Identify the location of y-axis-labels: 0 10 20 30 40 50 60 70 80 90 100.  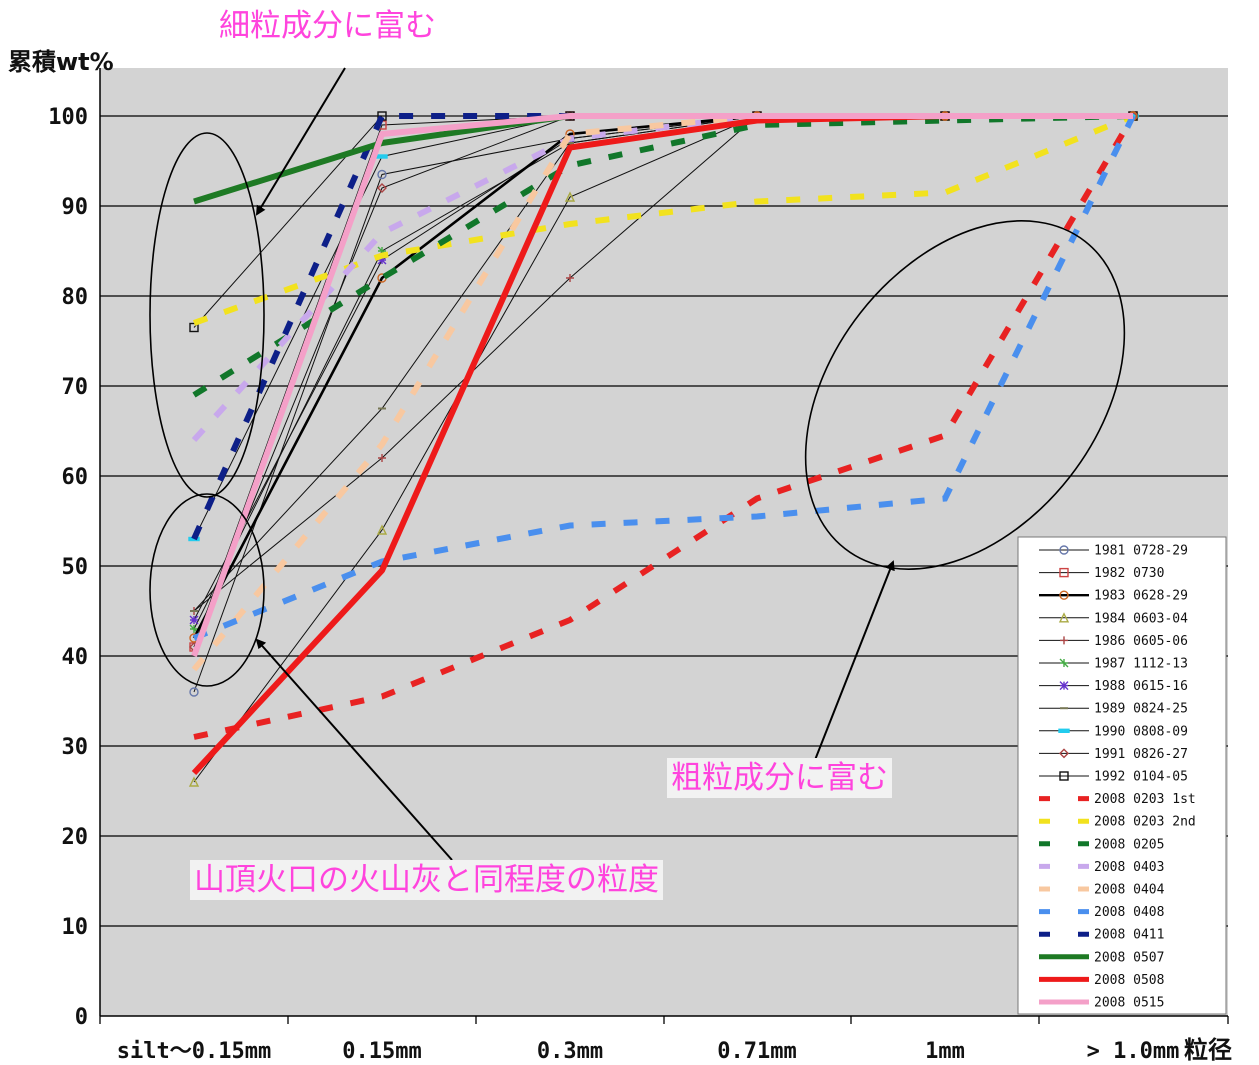
(68, 567).